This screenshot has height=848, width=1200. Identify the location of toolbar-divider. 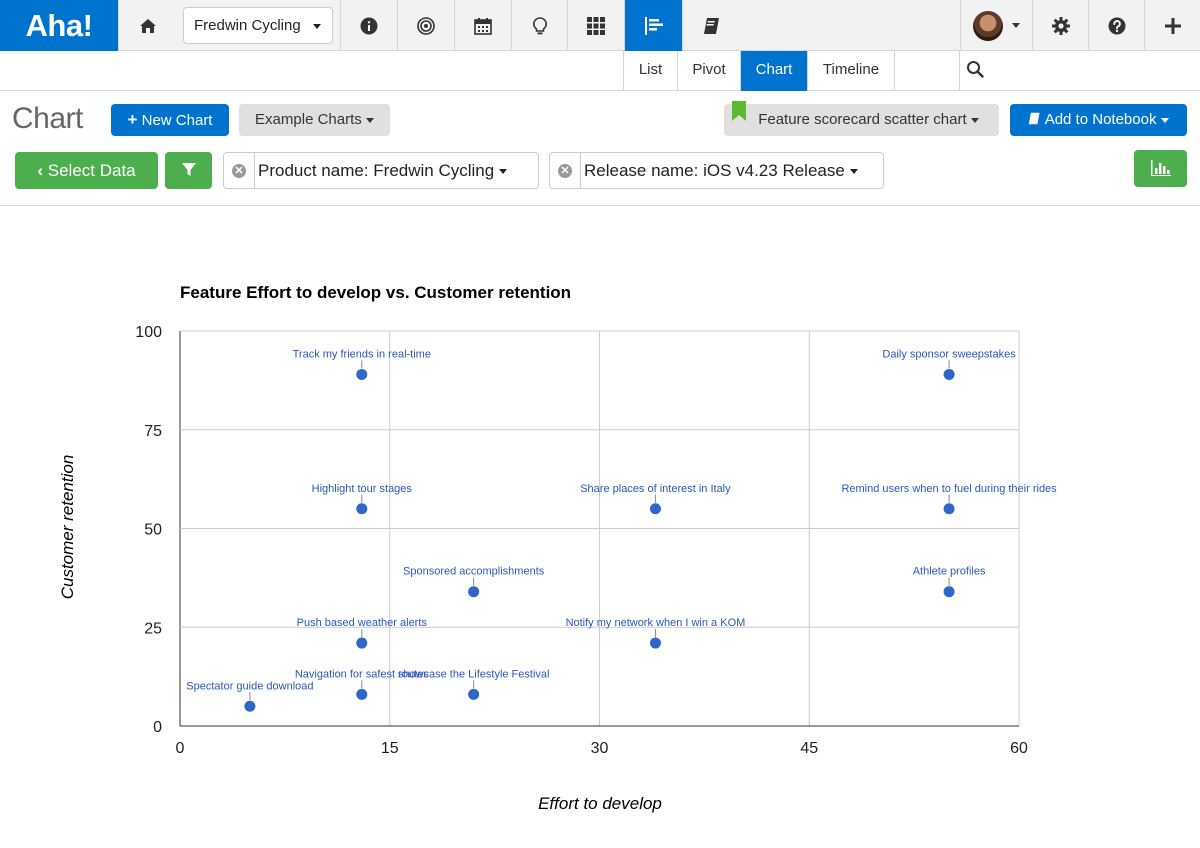
(600, 205).